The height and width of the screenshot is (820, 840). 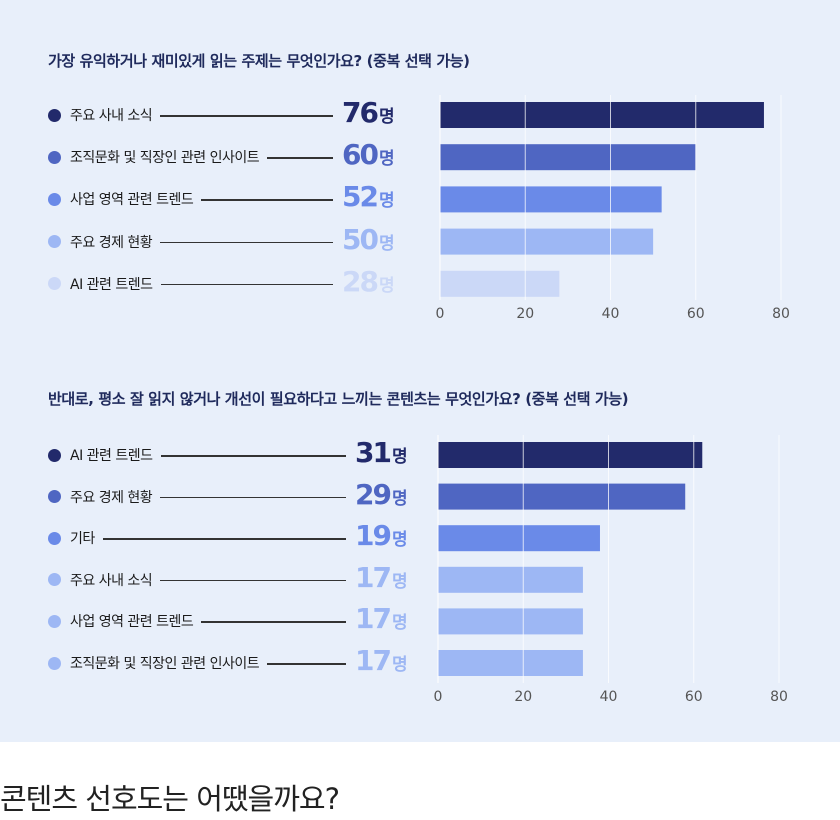 What do you see at coordinates (360, 281) in the screenshot?
I see `value-number: 28` at bounding box center [360, 281].